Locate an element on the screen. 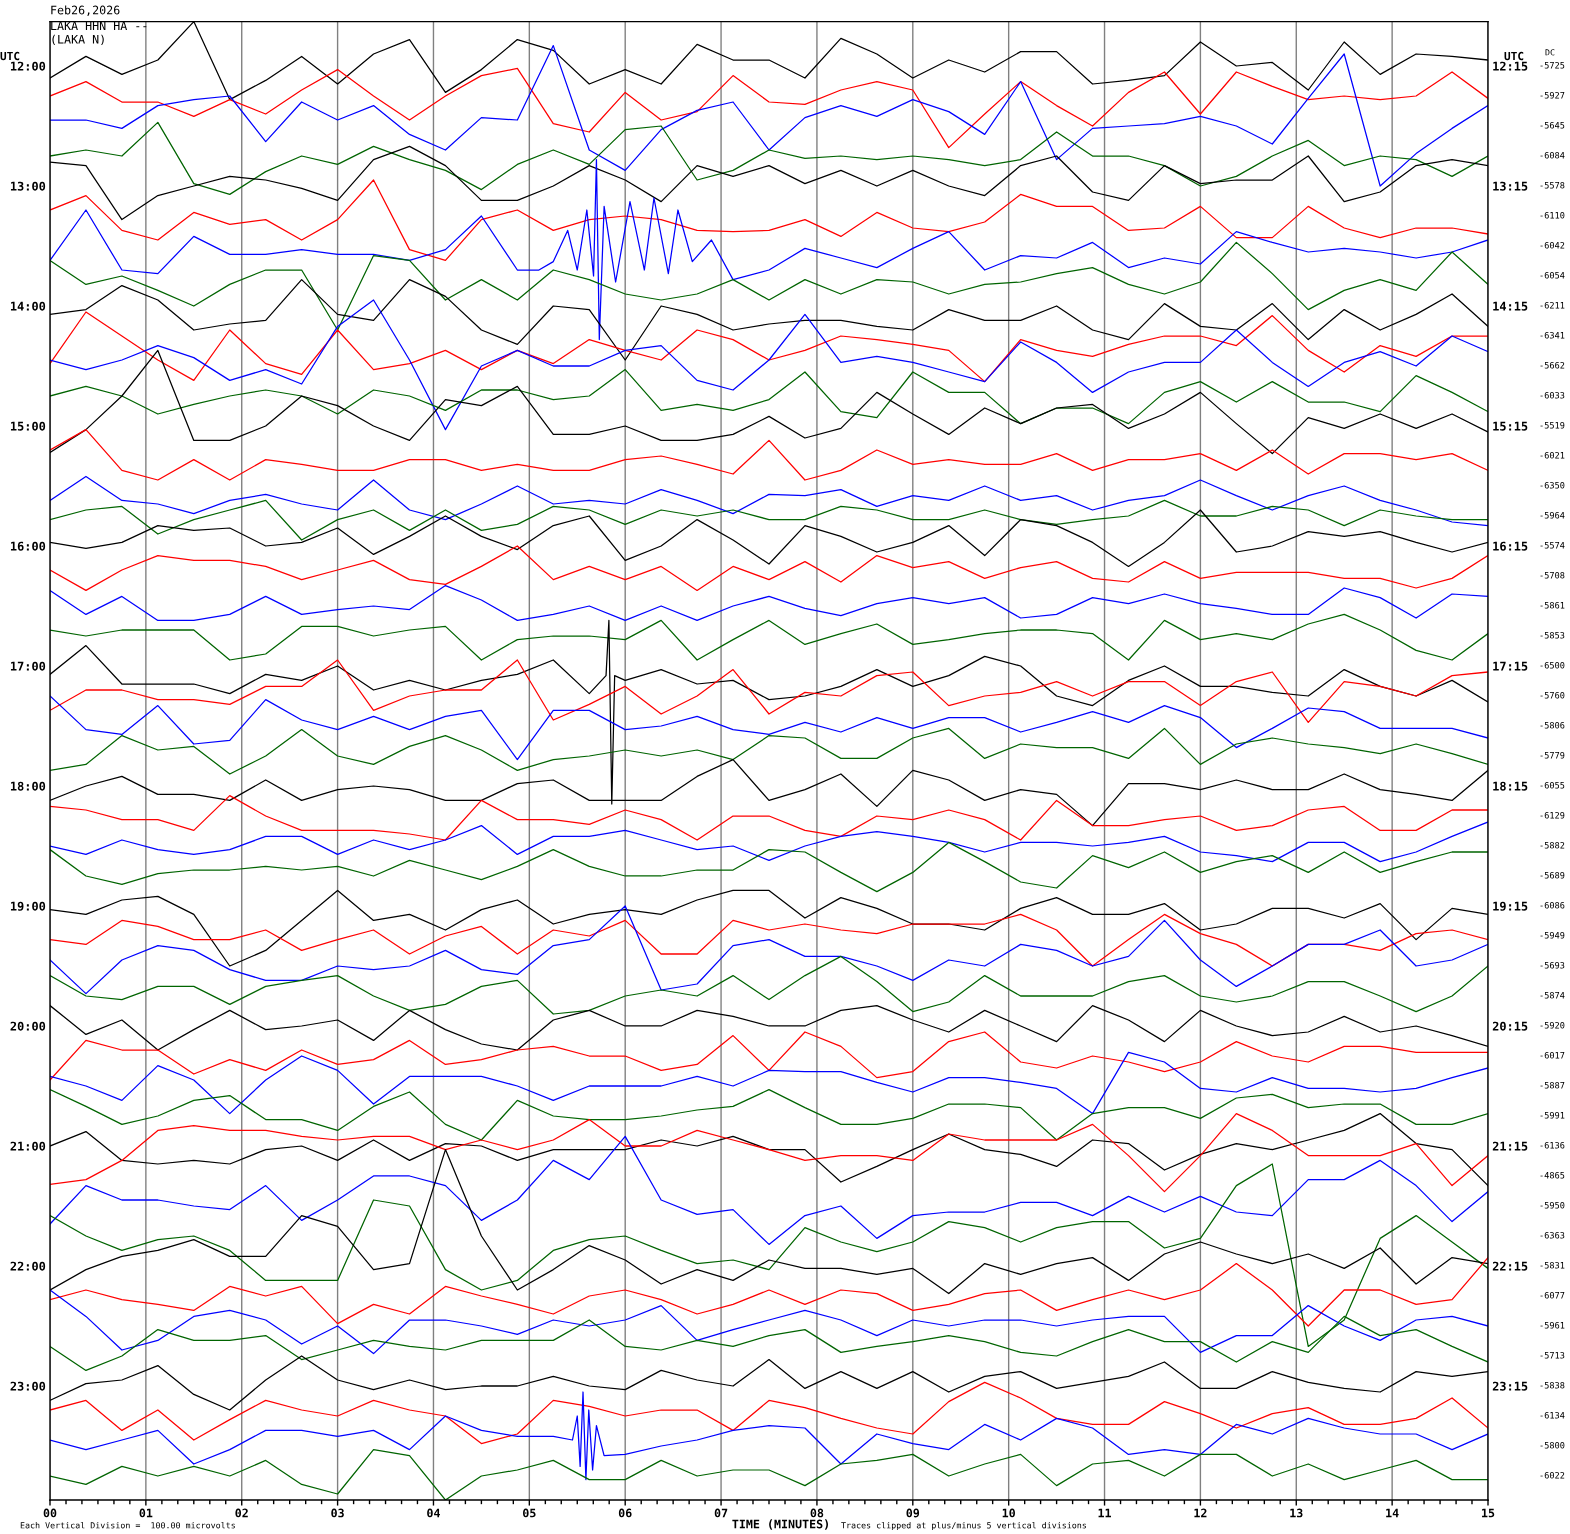 The width and height of the screenshot is (1570, 1534). y2-tick-label: 19:15 is located at coordinates (1510, 906).